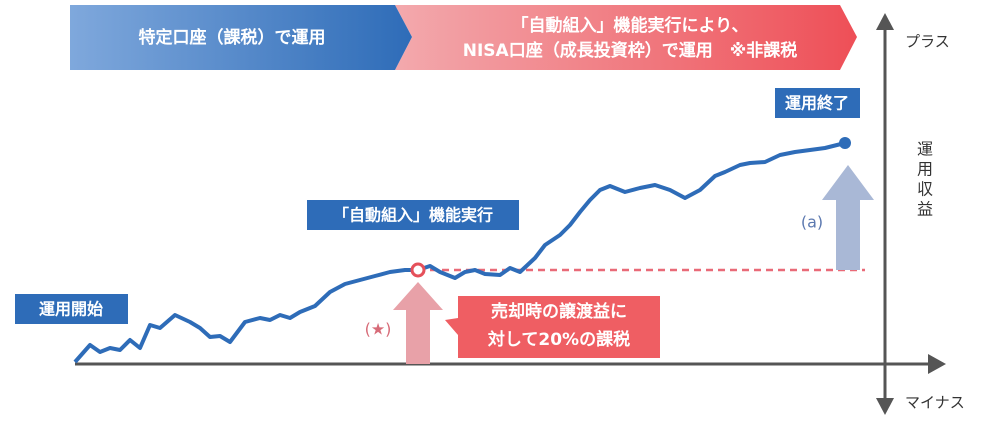 The height and width of the screenshot is (422, 995). What do you see at coordinates (845, 143) in the screenshot?
I see `end-point` at bounding box center [845, 143].